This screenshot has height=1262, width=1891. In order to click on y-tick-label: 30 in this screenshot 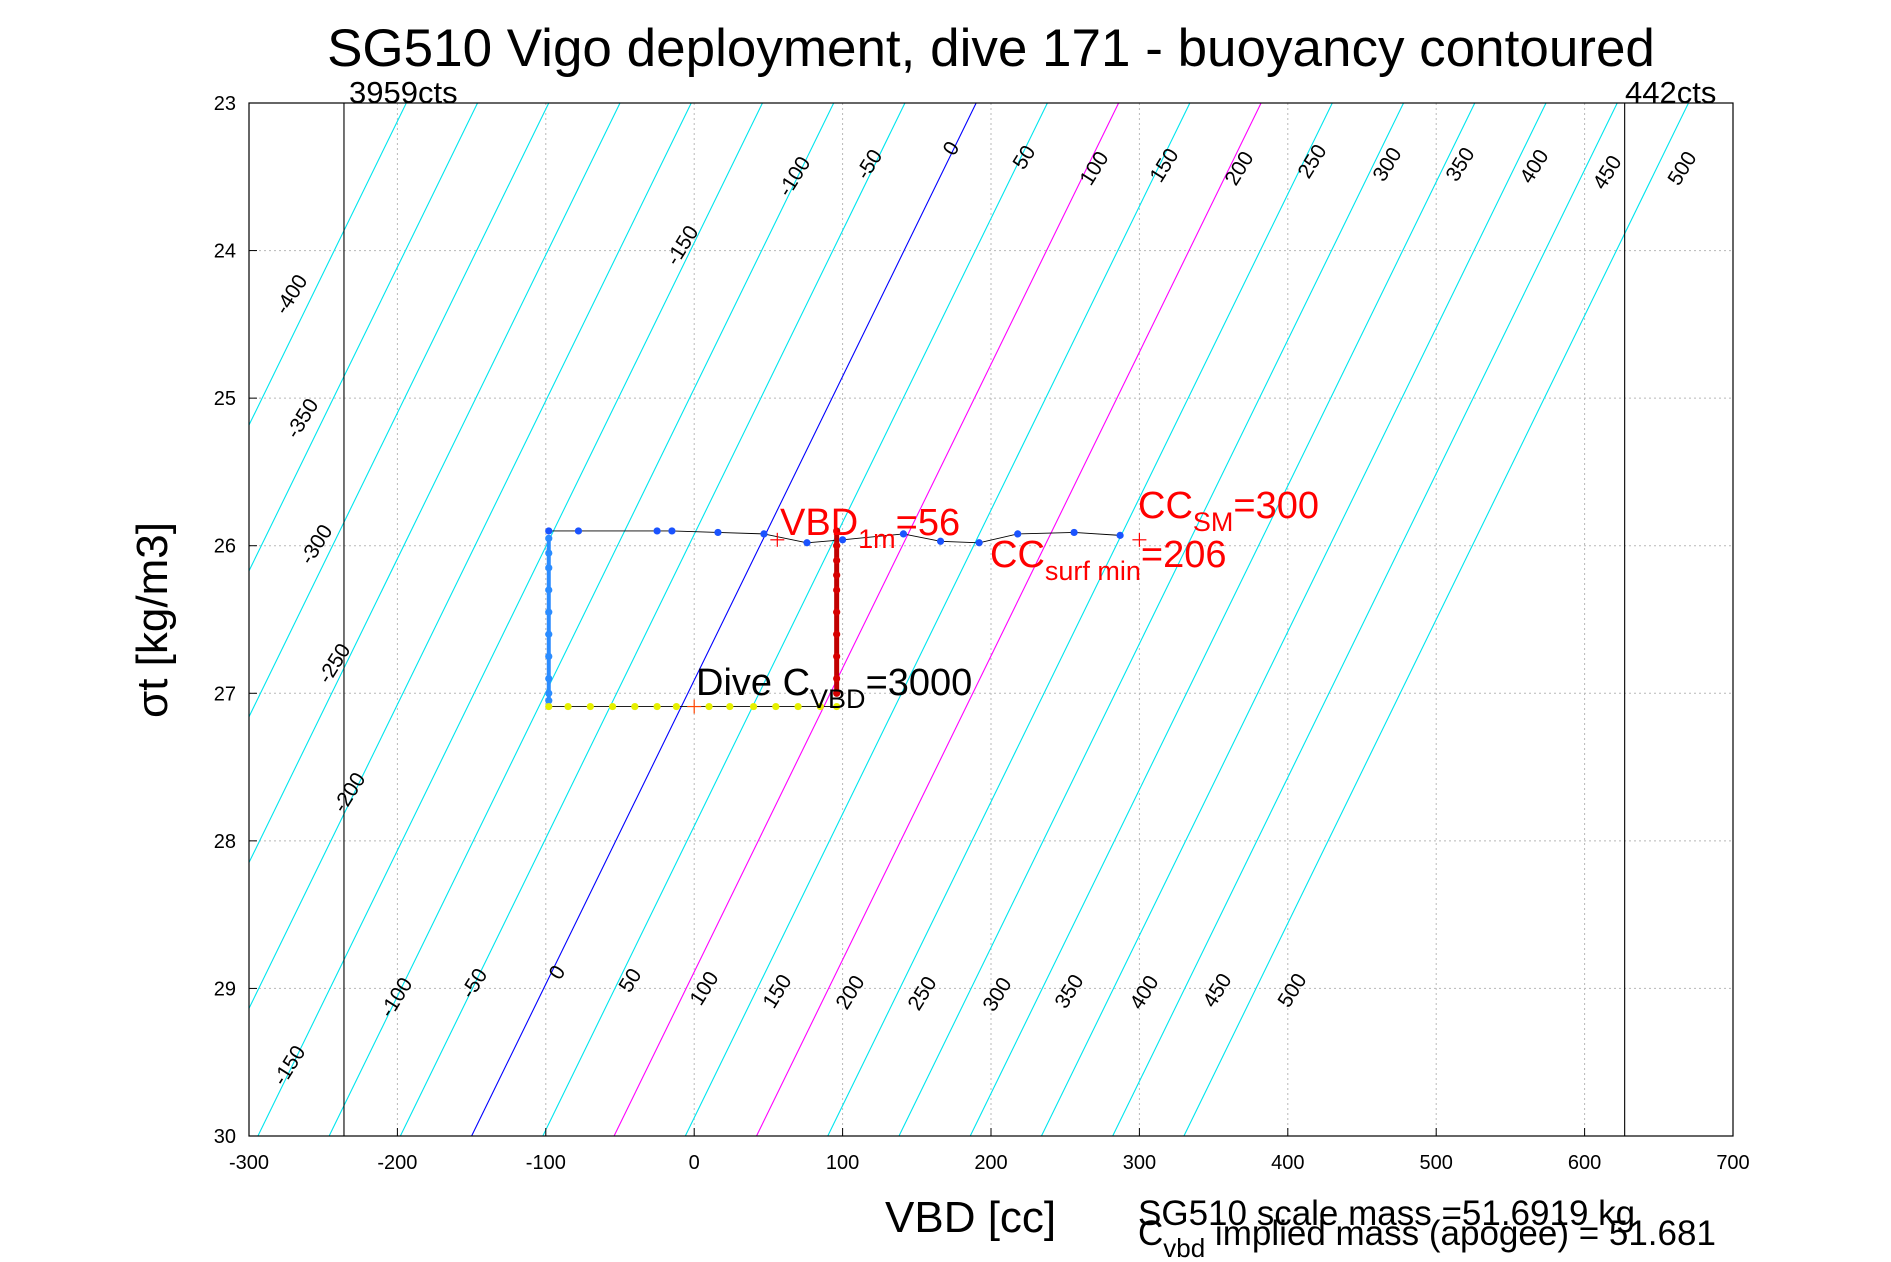, I will do `click(225, 1137)`.